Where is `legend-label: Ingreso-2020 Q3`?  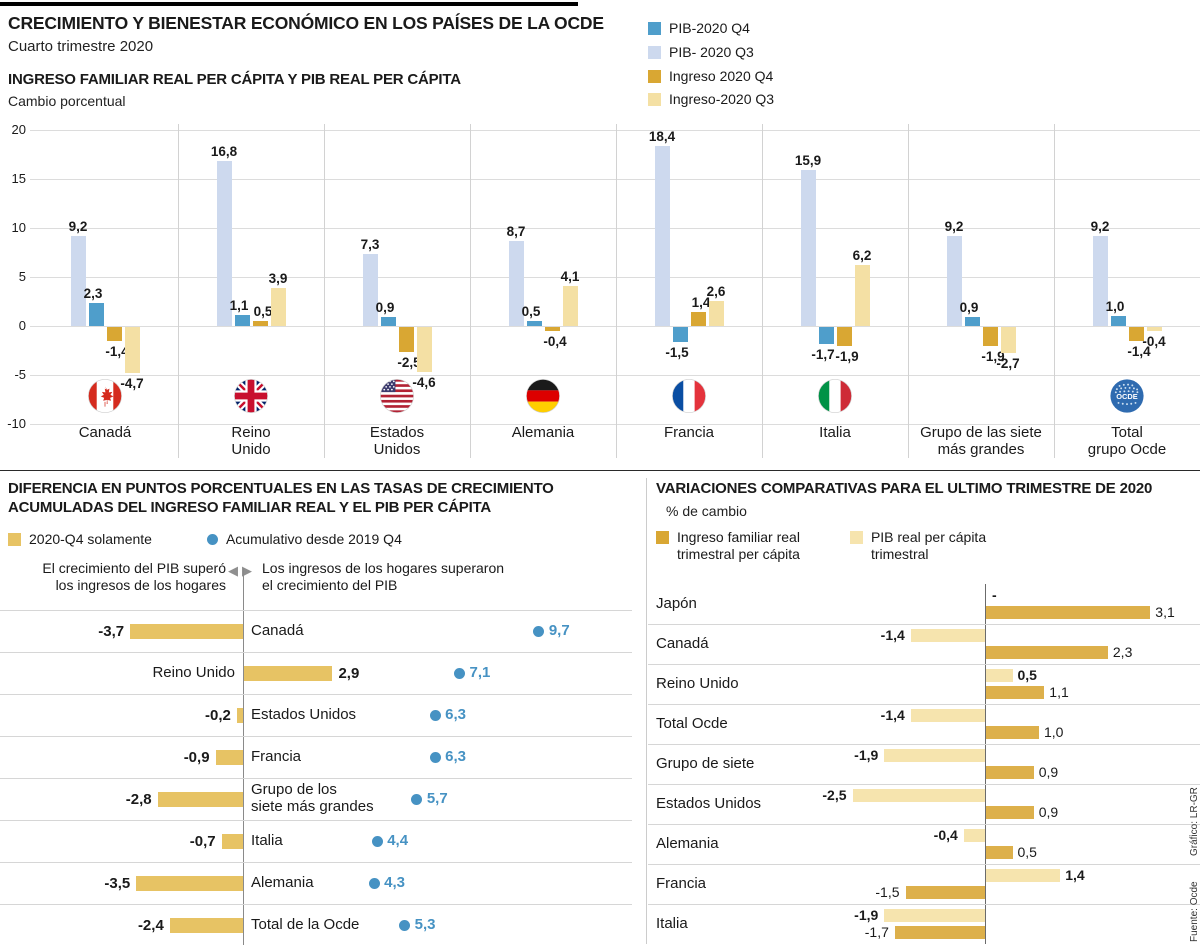
legend-label: Ingreso-2020 Q3 is located at coordinates (722, 99).